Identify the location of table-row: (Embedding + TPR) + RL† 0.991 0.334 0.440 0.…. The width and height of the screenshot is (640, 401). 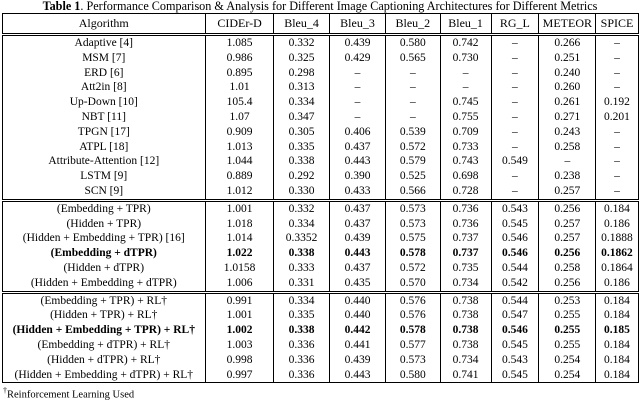
(320, 300).